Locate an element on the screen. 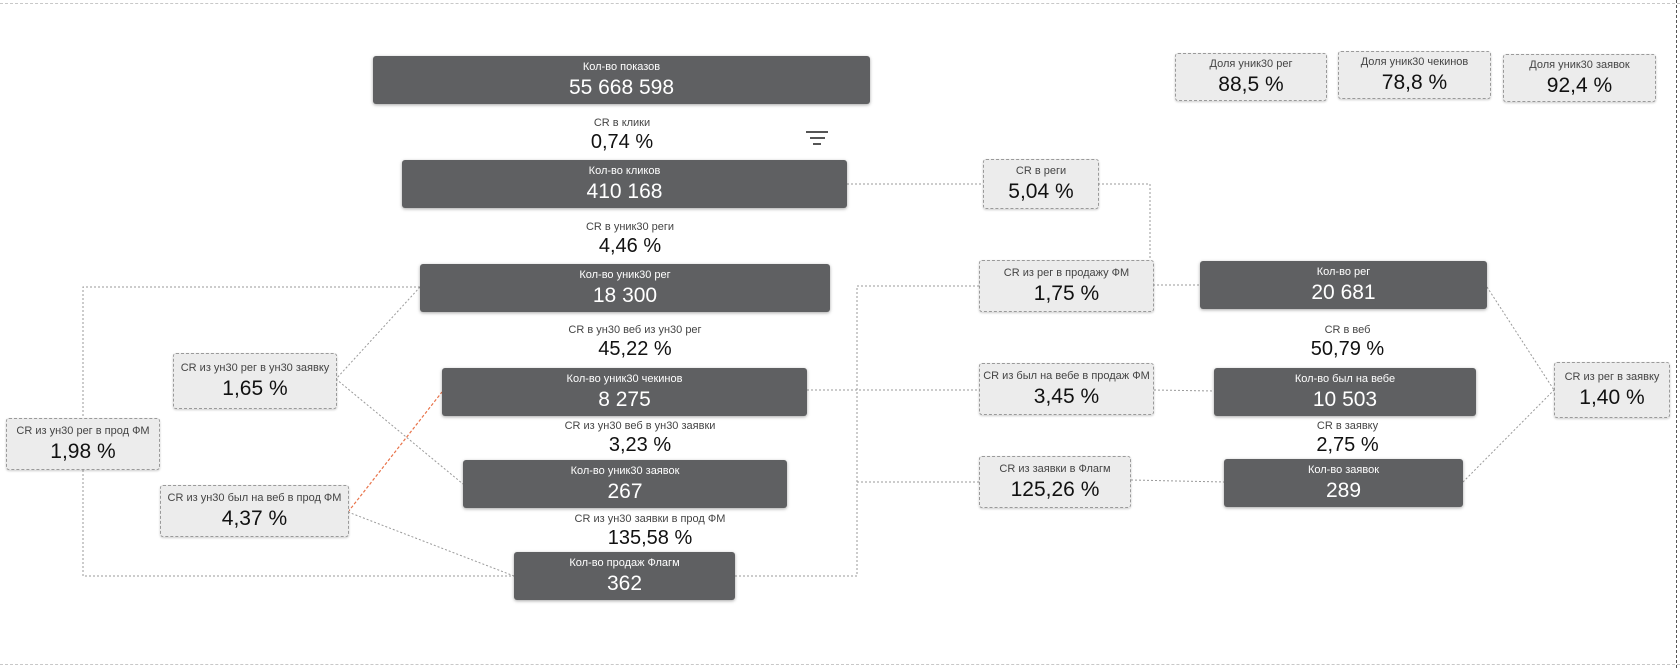 This screenshot has width=1680, height=668. rate-cr-un30-web-to-app-label: CR из ун30 веб в ун30 заявки is located at coordinates (640, 425).